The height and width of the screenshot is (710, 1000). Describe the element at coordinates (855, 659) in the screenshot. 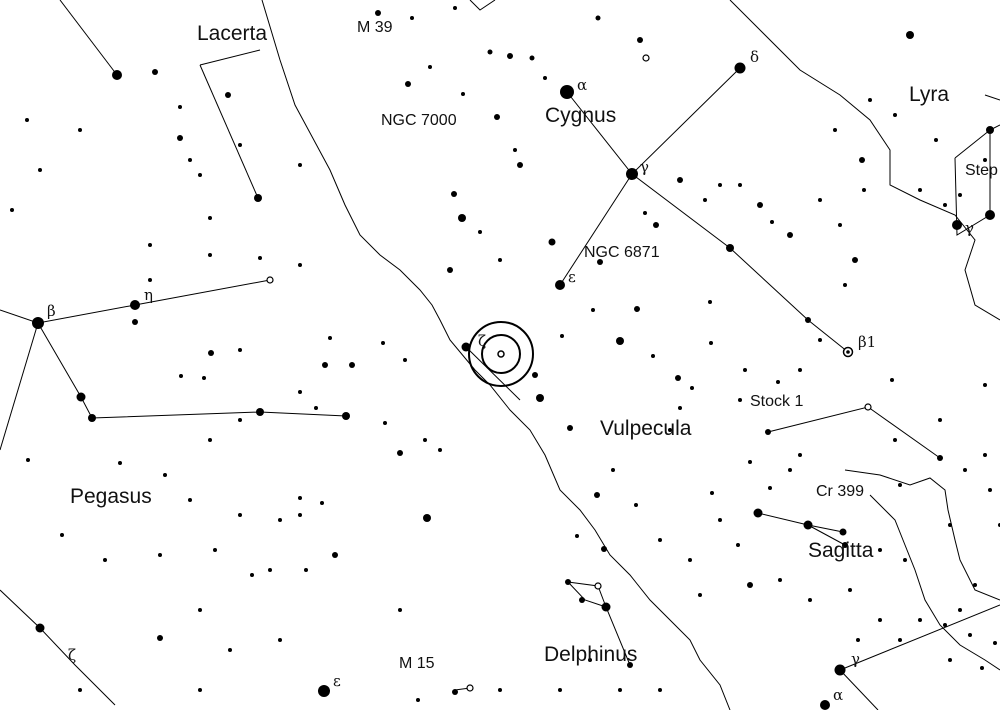

I see `label-gamma-sagittae: γ` at that location.